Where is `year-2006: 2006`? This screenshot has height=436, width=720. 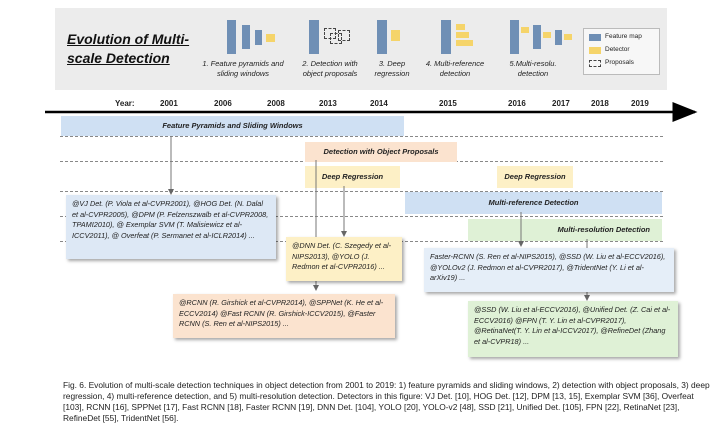 year-2006: 2006 is located at coordinates (223, 103).